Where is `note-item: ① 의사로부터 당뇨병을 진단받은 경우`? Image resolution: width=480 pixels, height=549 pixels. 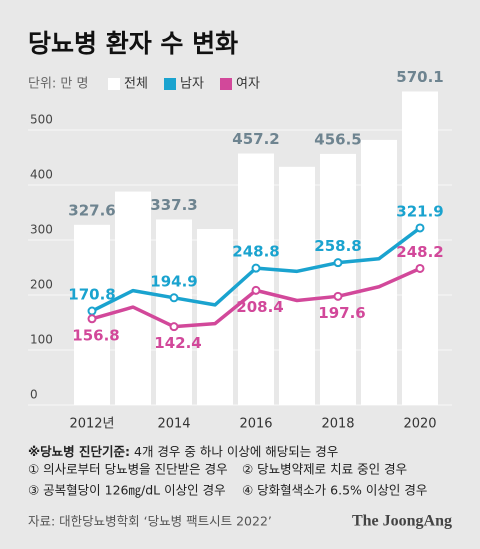 note-item: ① 의사로부터 당뇨병을 진단받은 경우 is located at coordinates (128, 469).